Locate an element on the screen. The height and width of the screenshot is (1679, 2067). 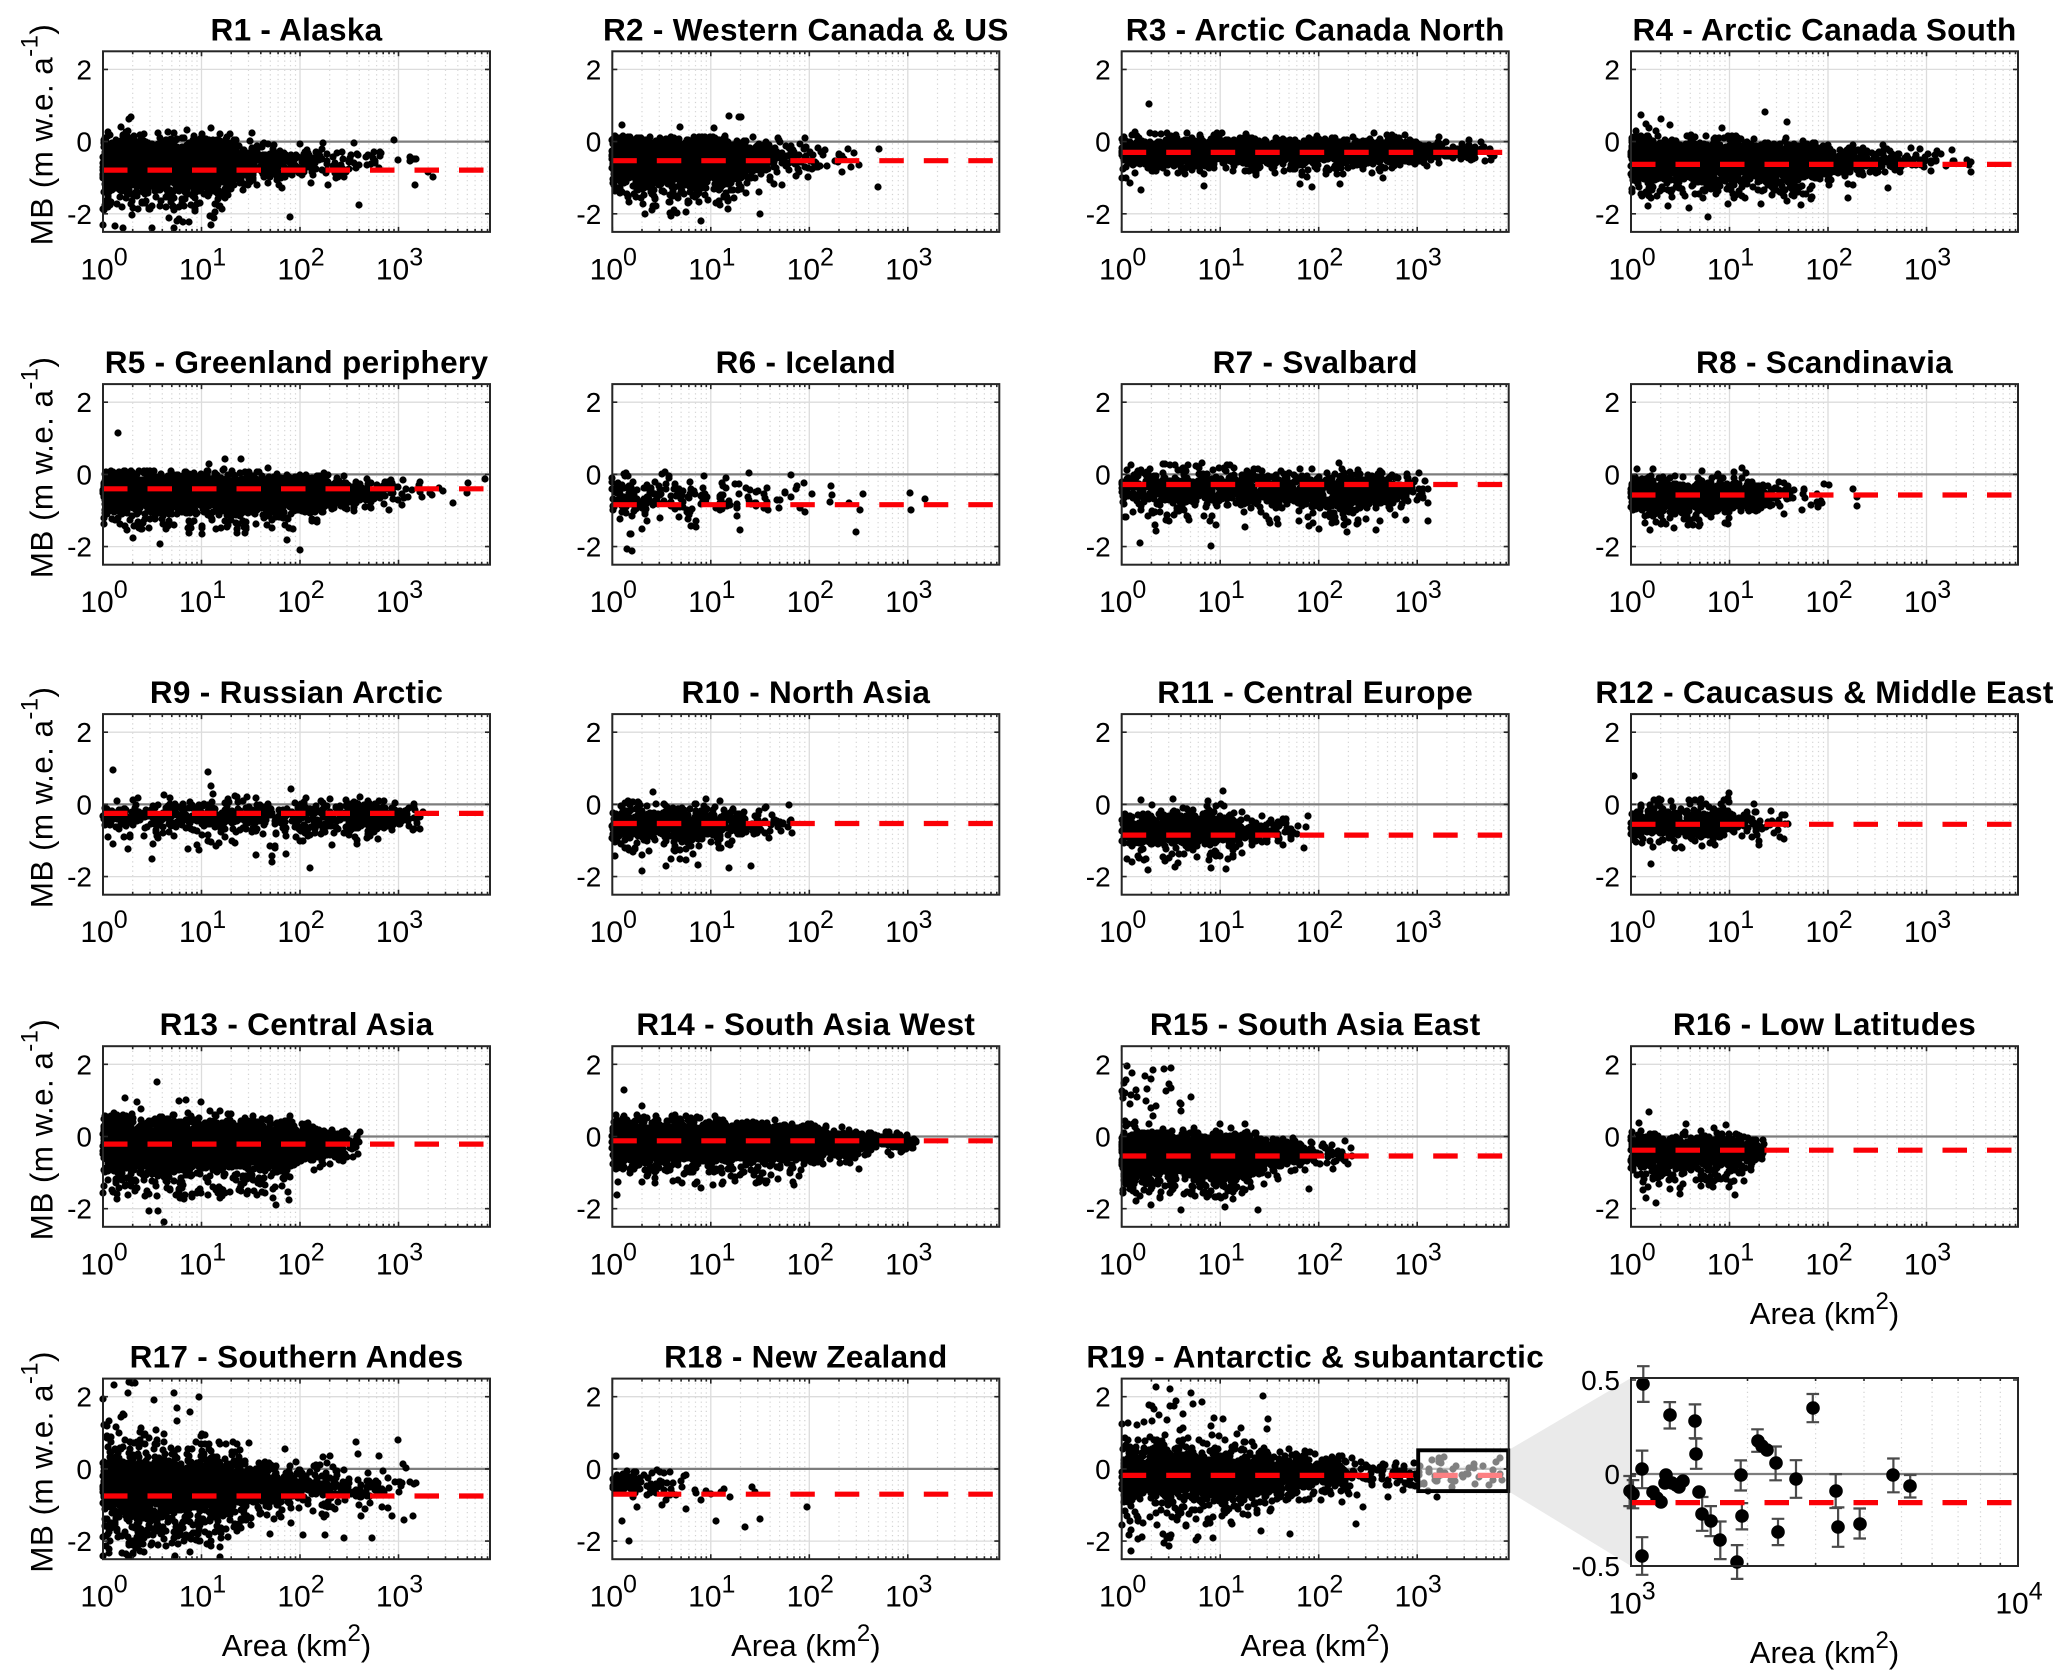
svg-text: R7 - Svalbard is located at coordinates (1315, 362).